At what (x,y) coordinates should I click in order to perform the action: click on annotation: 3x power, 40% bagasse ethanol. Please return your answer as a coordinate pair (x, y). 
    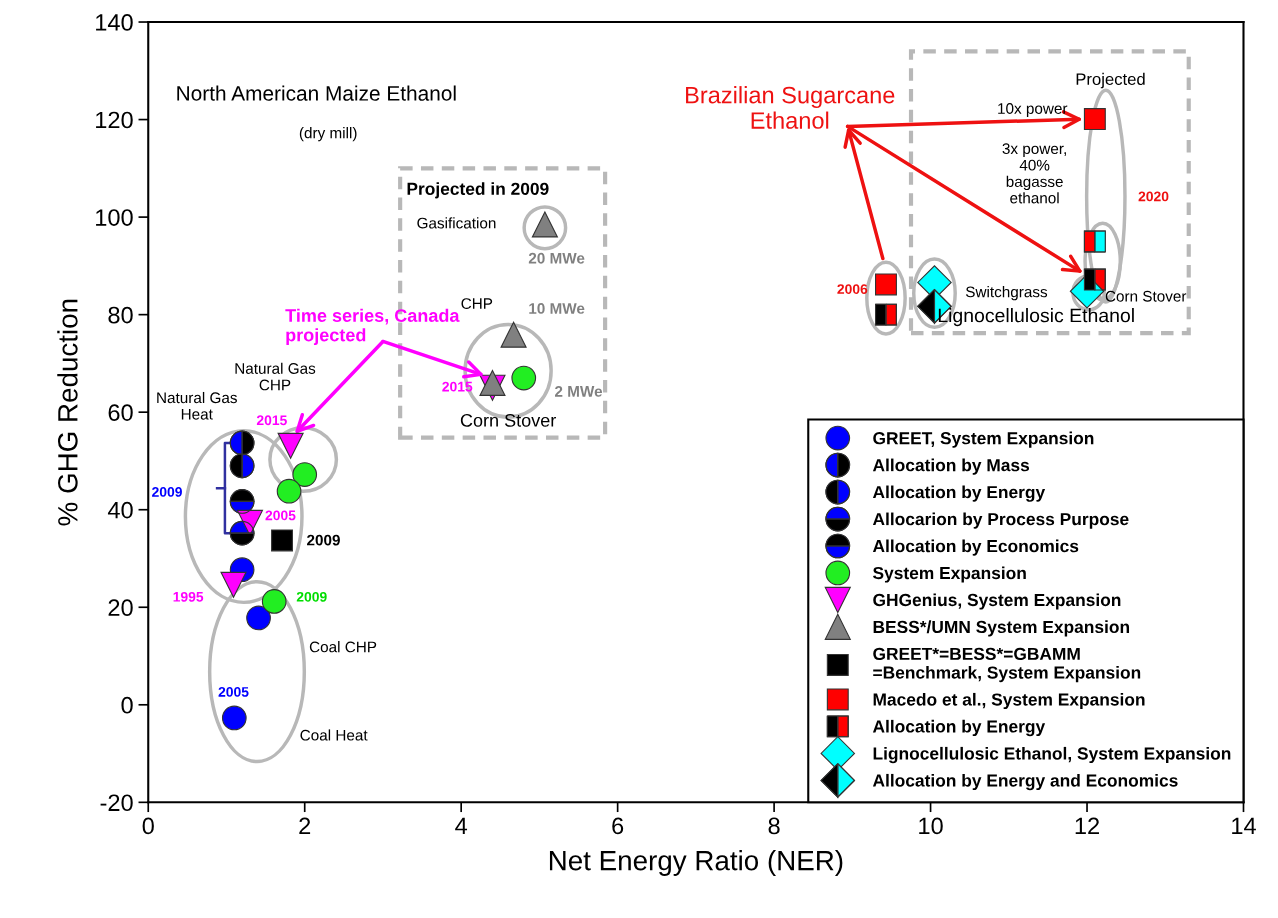
    Looking at the image, I should click on (1034, 173).